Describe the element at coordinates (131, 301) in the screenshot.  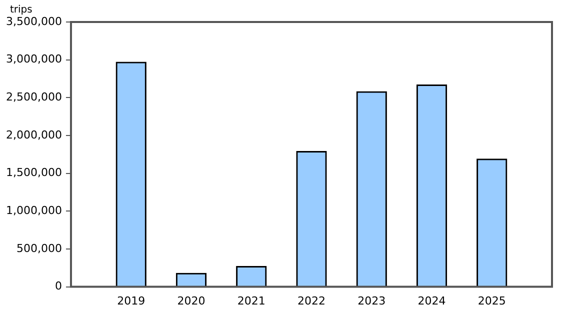
I see `x-tick-label: 2019` at that location.